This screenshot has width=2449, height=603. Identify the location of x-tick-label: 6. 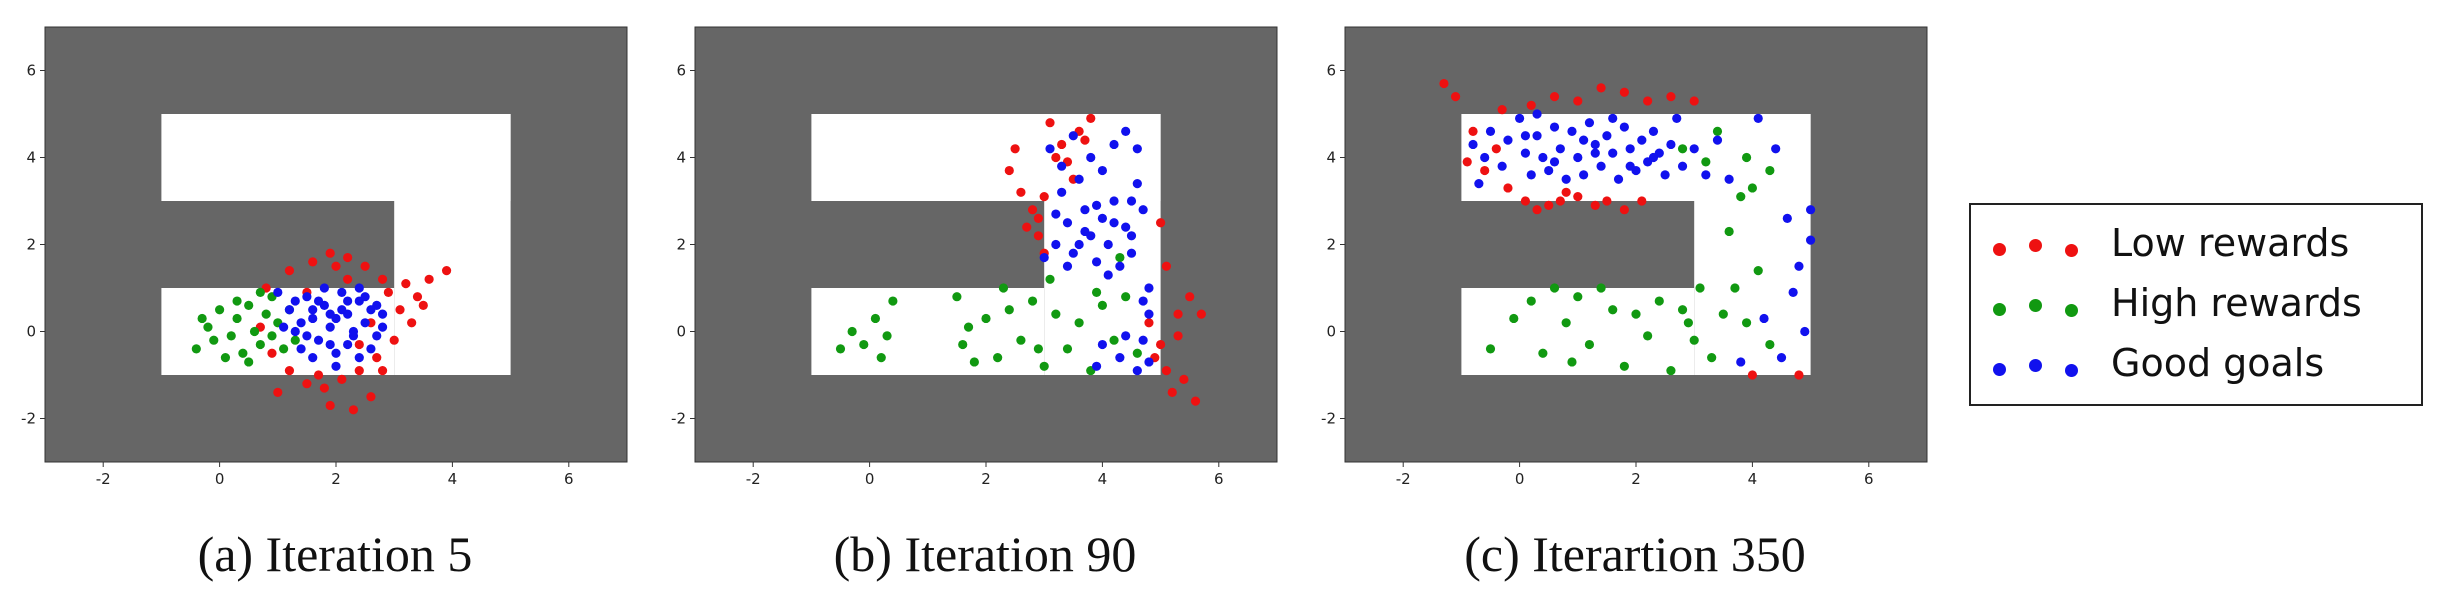
(569, 479).